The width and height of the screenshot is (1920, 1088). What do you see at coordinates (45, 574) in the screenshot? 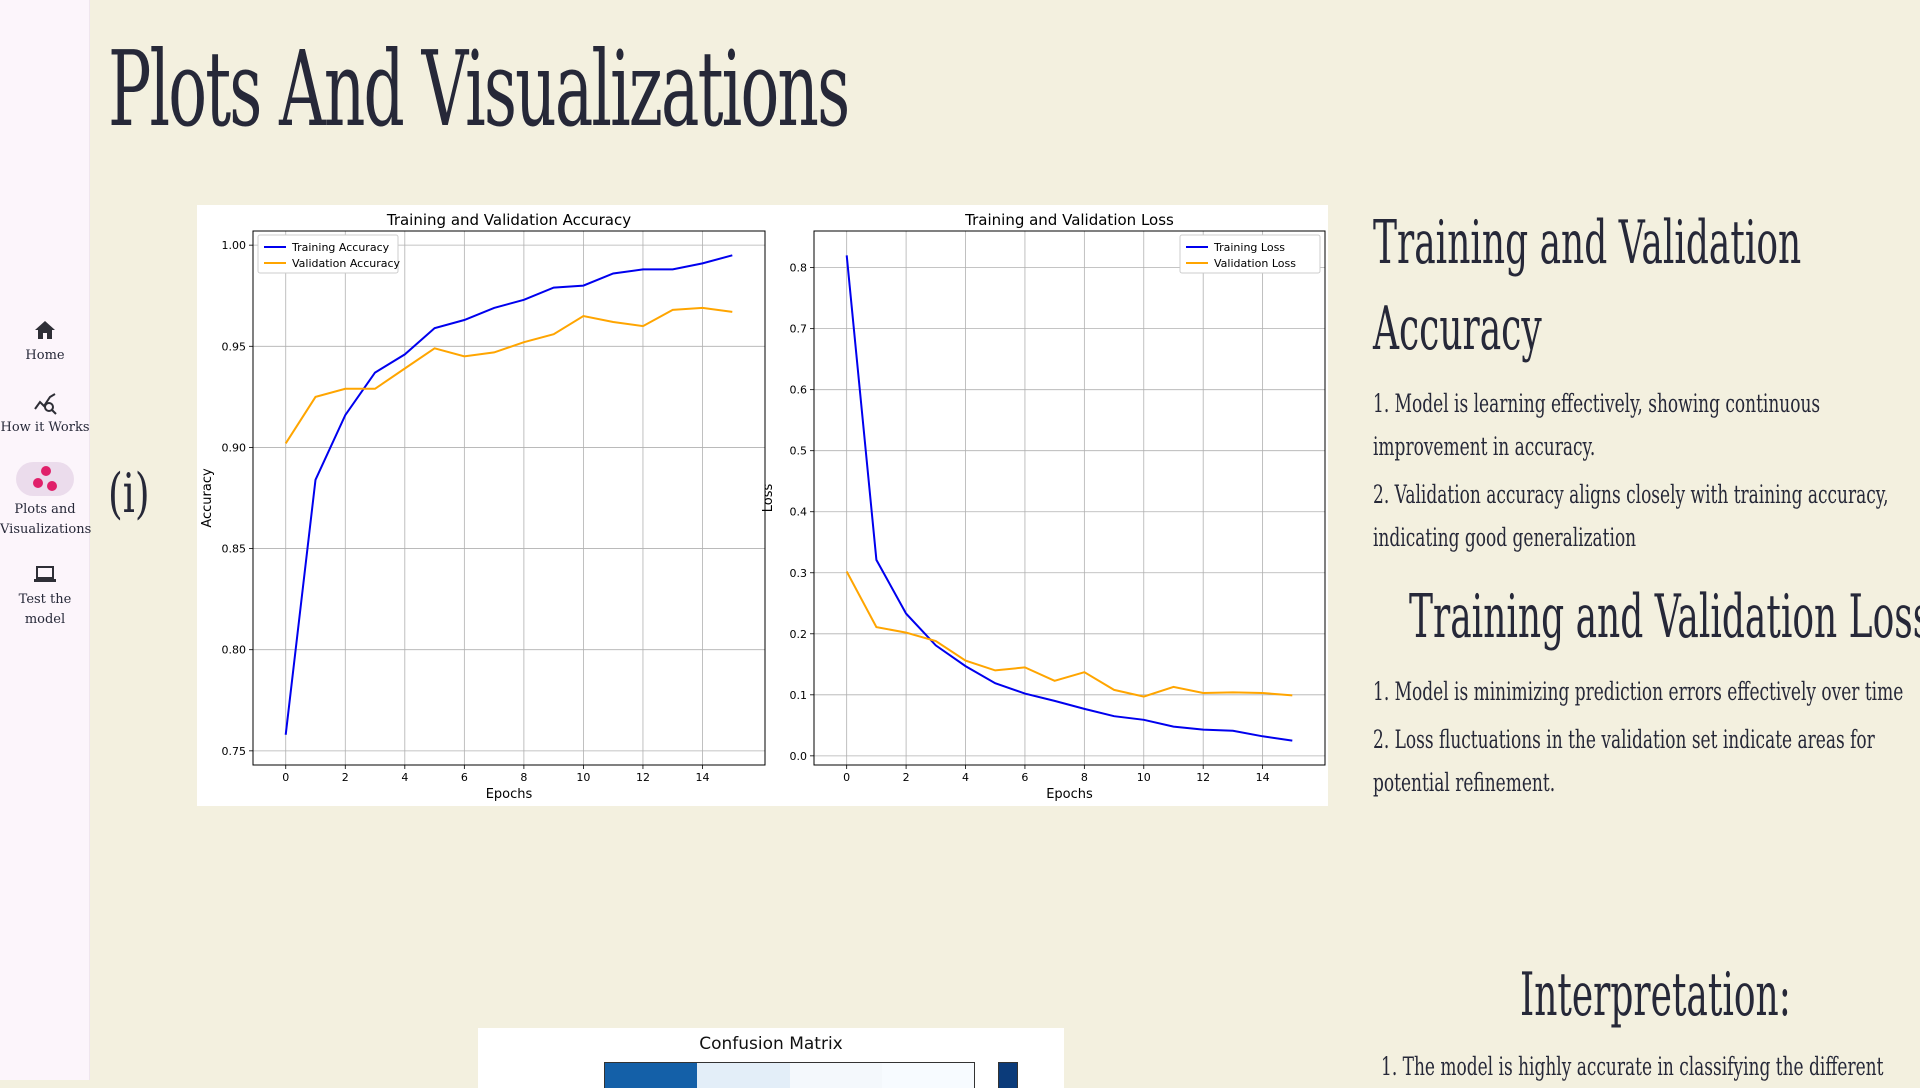
I see `laptop-icon` at bounding box center [45, 574].